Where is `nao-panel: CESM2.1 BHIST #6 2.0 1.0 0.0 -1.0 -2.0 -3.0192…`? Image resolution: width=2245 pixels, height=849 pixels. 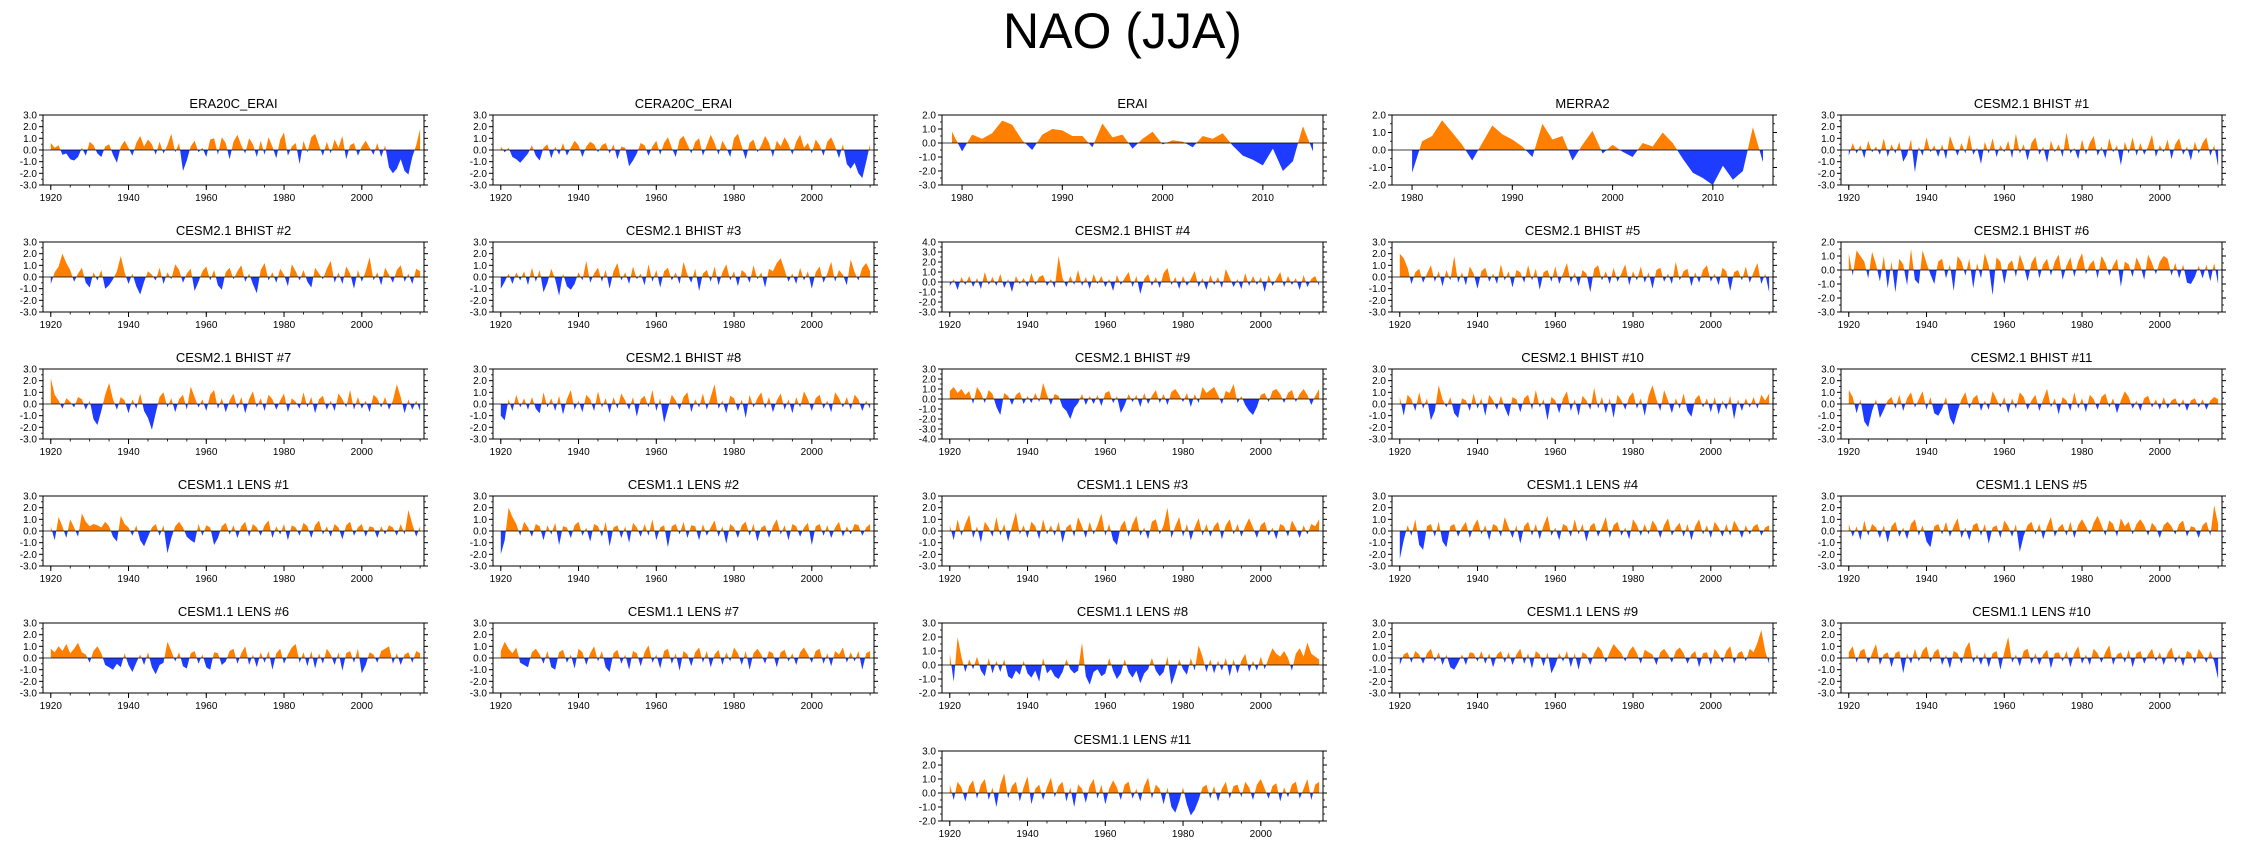
nao-panel: CESM2.1 BHIST #6 2.0 1.0 0.0 -1.0 -2.0 -3.0192… is located at coordinates (2022, 277).